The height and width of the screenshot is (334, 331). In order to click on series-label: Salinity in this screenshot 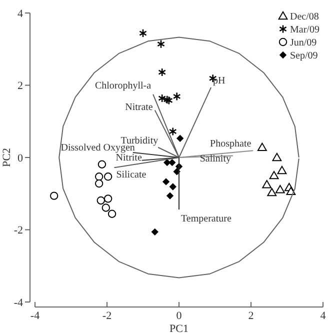, I will do `click(215, 159)`.